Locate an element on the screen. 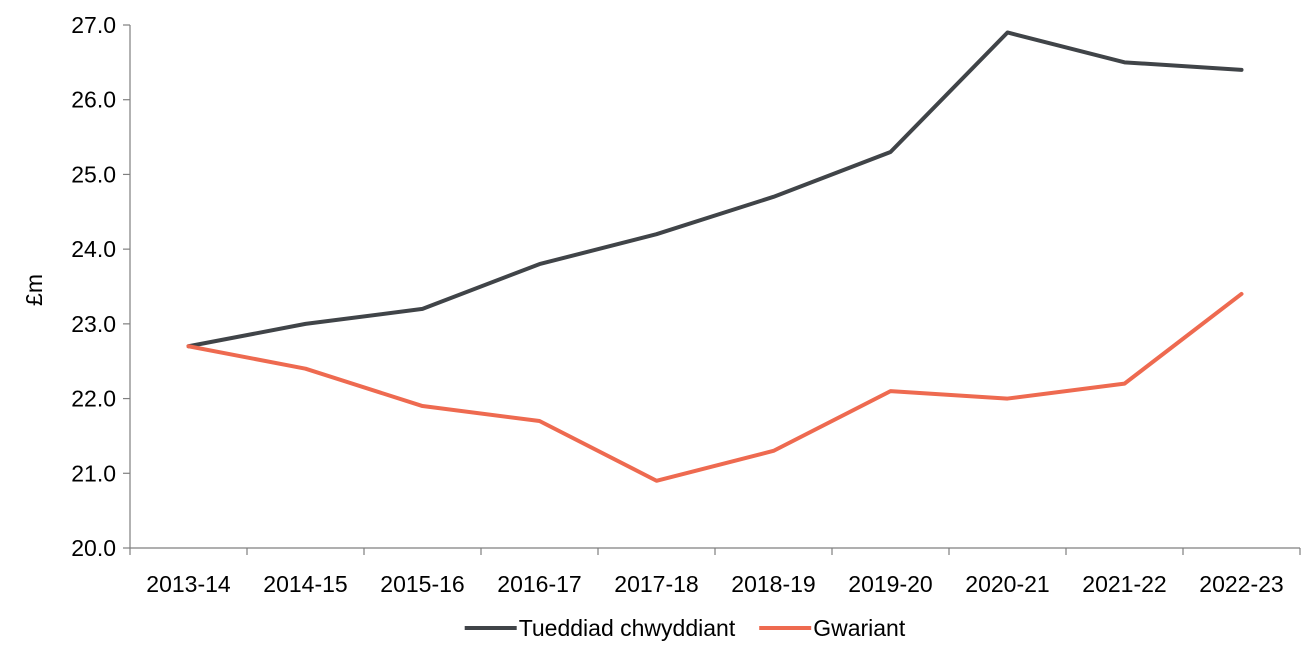 Image resolution: width=1305 pixels, height=661 pixels. x-tick-label: 2017-18 is located at coordinates (656, 584).